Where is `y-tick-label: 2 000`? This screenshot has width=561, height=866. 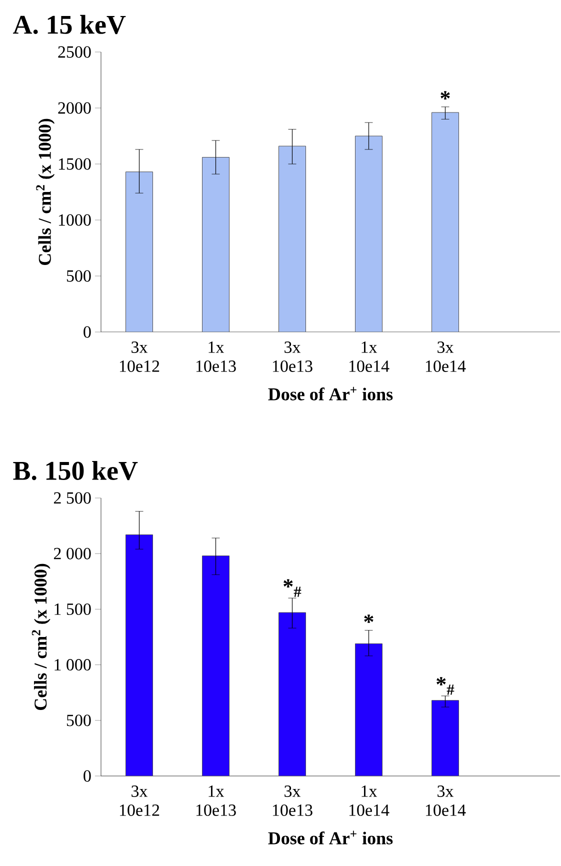
y-tick-label: 2 000 is located at coordinates (72, 554).